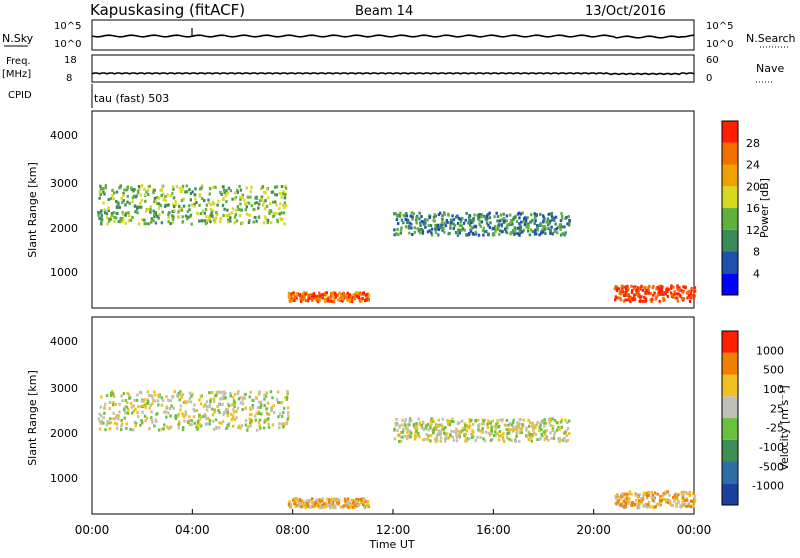 The image size is (800, 558). I want to click on velocity-ytick-4000: 4000, so click(64, 341).